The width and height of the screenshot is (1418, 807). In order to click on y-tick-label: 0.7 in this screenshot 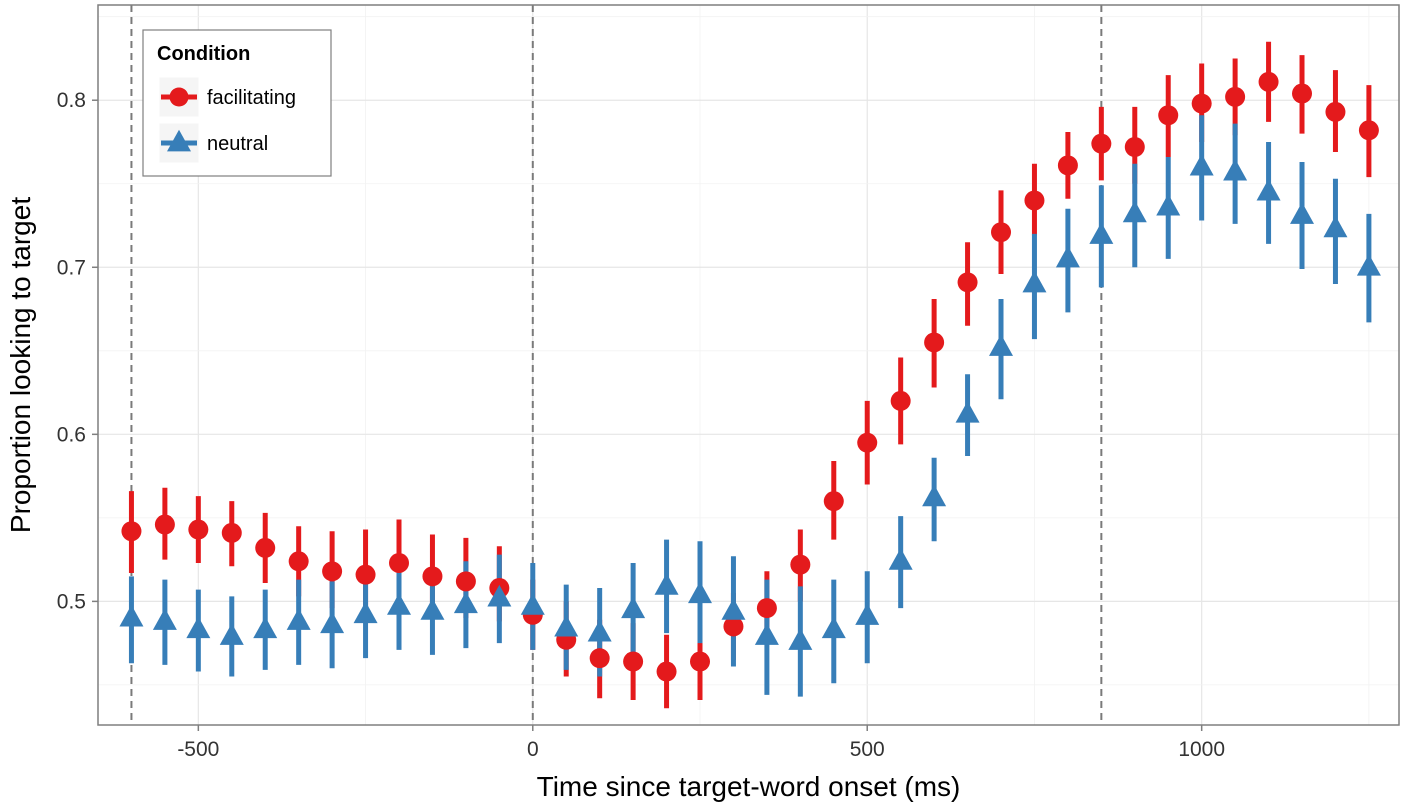, I will do `click(71, 267)`.